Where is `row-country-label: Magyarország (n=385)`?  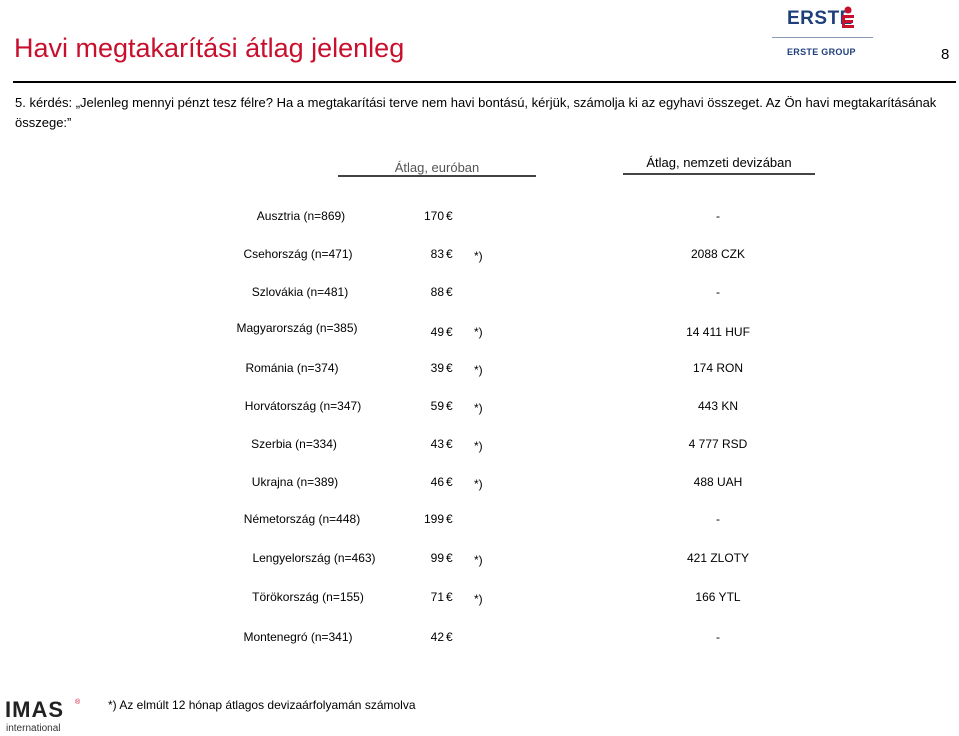
row-country-label: Magyarország (n=385) is located at coordinates (297, 328).